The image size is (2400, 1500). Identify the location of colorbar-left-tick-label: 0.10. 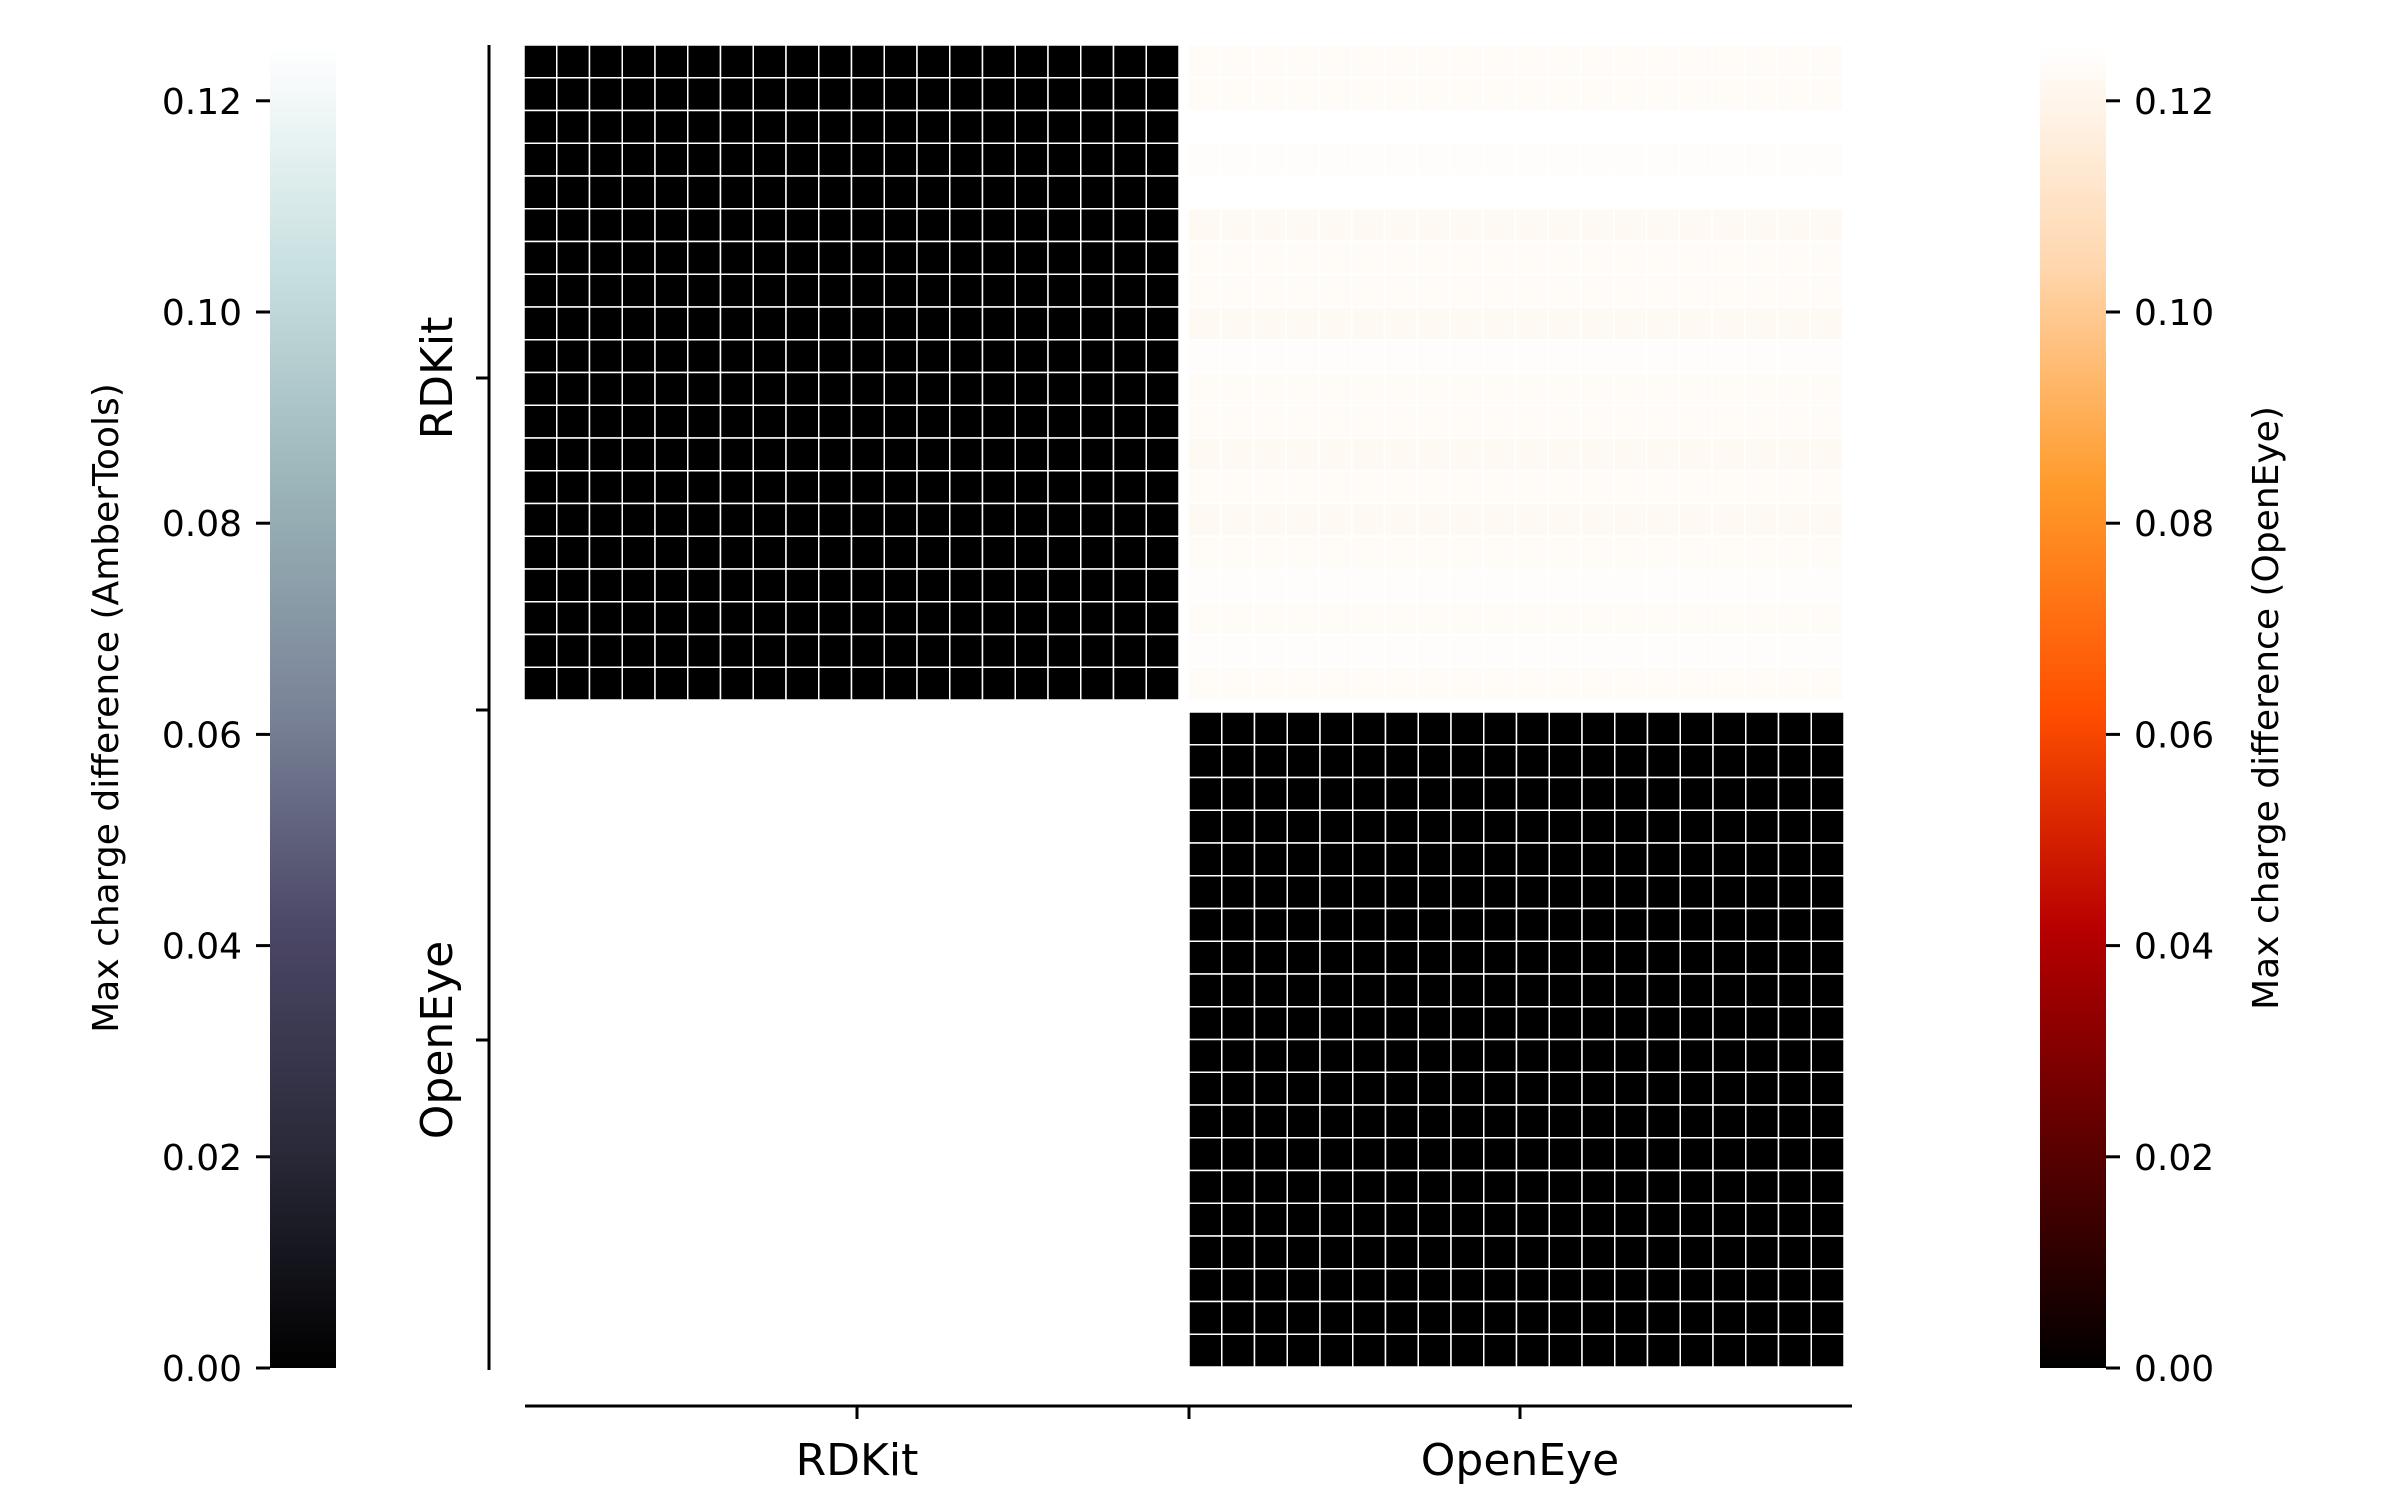
(202, 313).